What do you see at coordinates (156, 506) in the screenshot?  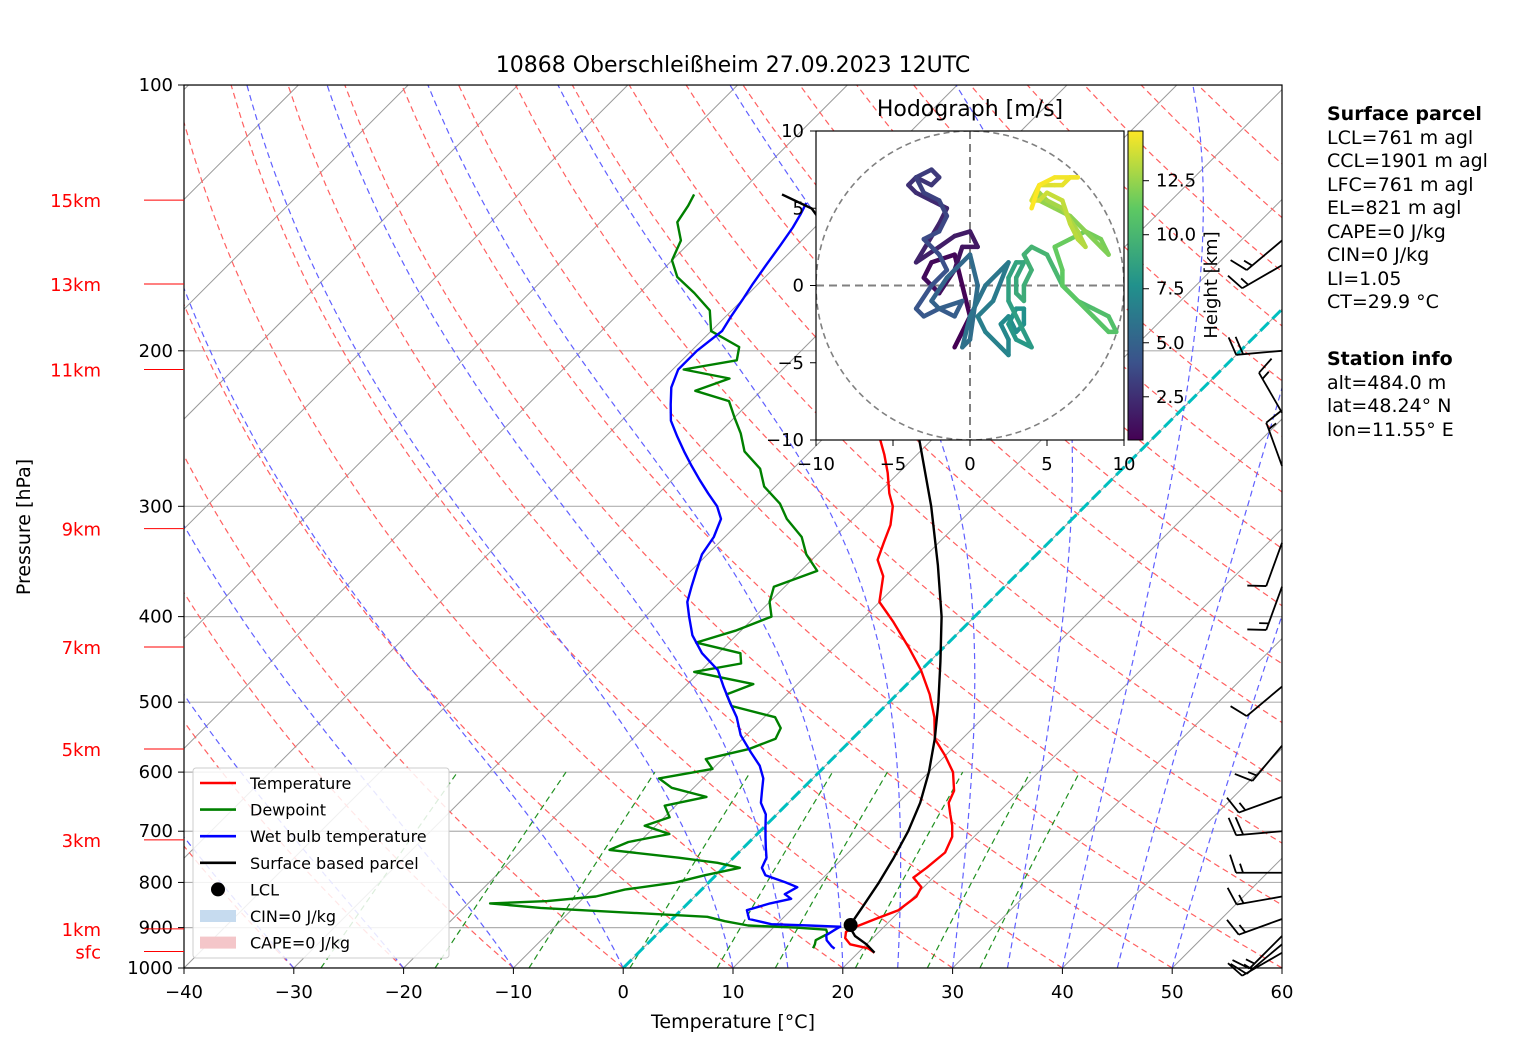 I see `y-tick-label: 300` at bounding box center [156, 506].